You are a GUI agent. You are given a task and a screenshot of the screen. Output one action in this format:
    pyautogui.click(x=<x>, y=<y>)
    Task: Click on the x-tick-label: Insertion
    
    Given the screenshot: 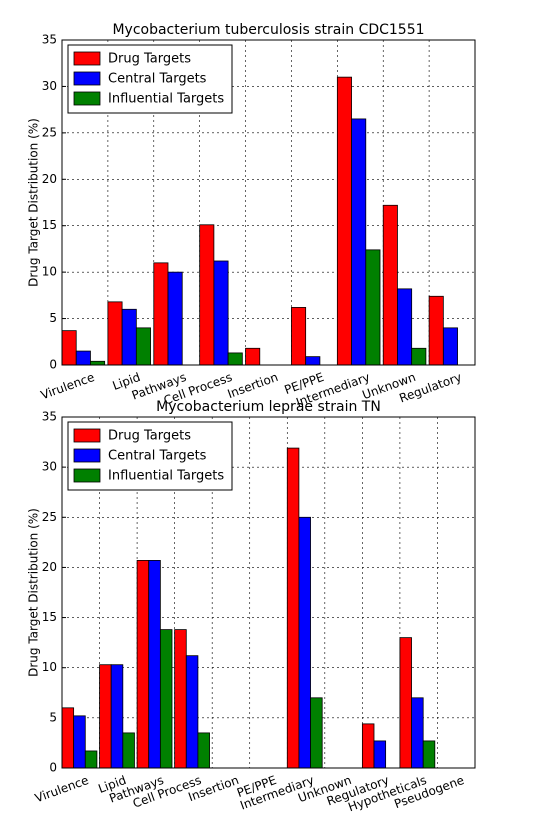 What is the action you would take?
    pyautogui.click(x=253, y=385)
    